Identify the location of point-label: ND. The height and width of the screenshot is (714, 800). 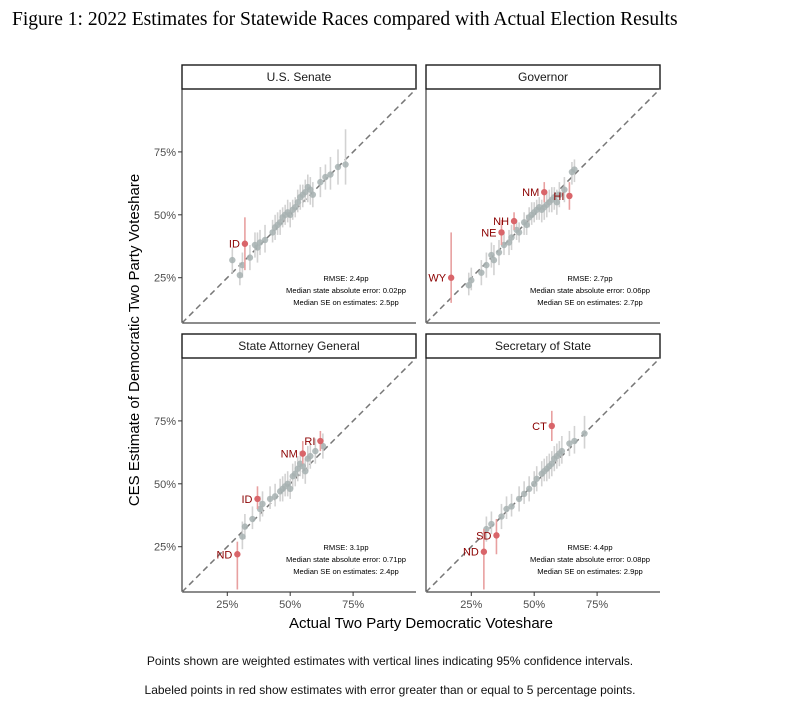
(471, 553).